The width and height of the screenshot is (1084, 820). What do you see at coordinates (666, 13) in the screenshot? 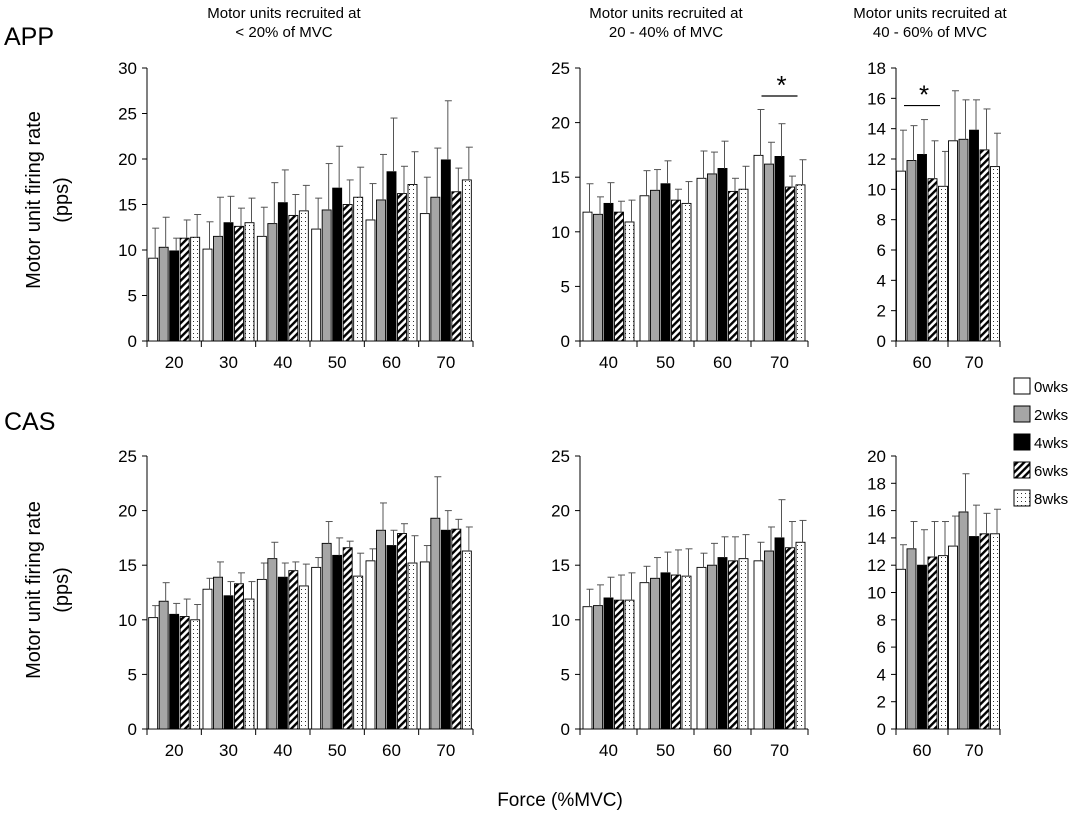
I see `column-title-2-line1: Motor units recruited at` at bounding box center [666, 13].